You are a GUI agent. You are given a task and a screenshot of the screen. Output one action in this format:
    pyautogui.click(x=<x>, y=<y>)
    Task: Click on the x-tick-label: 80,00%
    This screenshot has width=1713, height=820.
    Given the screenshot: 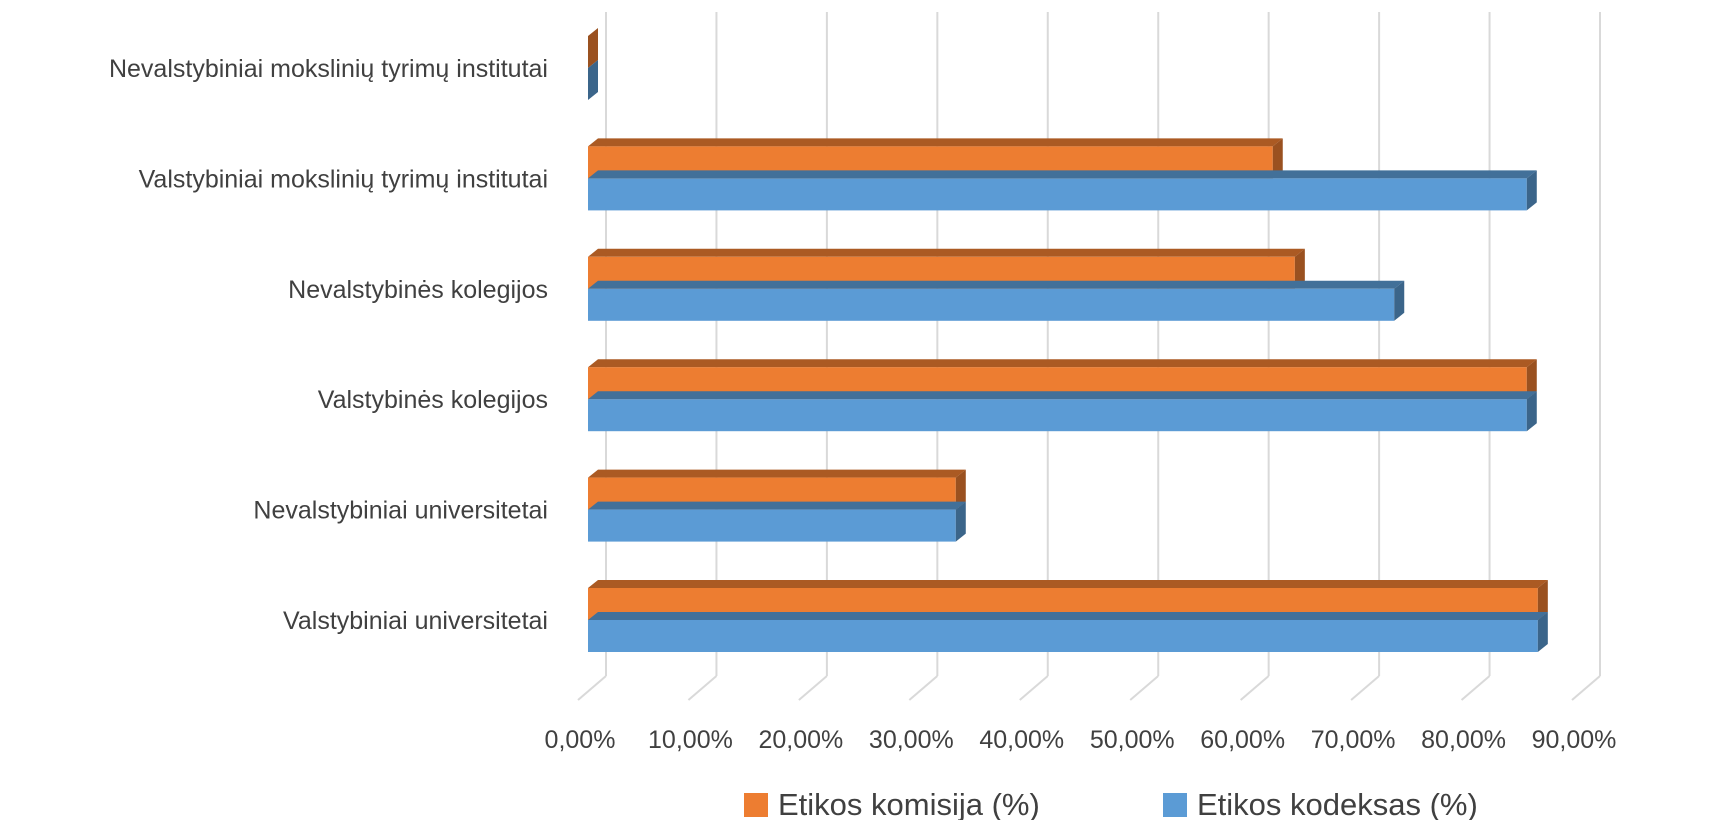 What is the action you would take?
    pyautogui.click(x=1463, y=740)
    